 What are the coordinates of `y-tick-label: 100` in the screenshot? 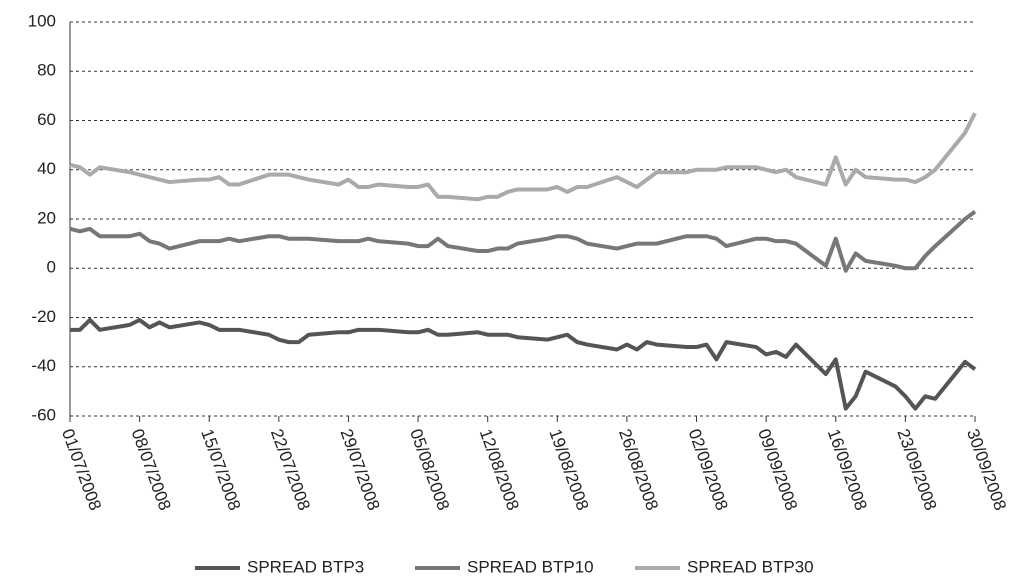 It's located at (42, 20).